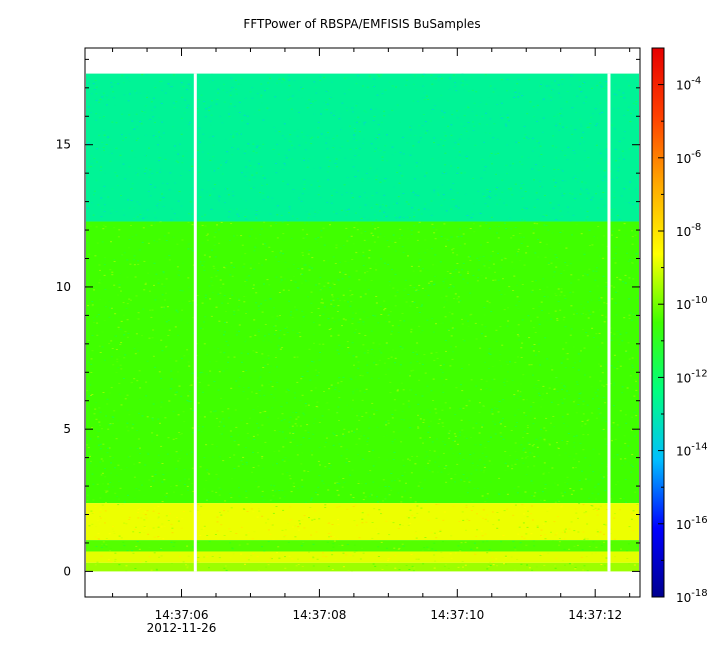  Describe the element at coordinates (595, 615) in the screenshot. I see `x-tick-label: 14:37:12` at that location.